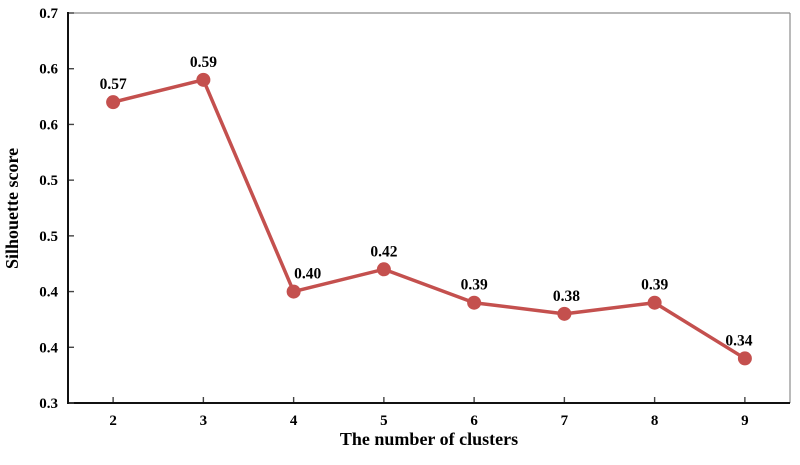  Describe the element at coordinates (383, 251) in the screenshot. I see `data-point-label: 0.42` at that location.